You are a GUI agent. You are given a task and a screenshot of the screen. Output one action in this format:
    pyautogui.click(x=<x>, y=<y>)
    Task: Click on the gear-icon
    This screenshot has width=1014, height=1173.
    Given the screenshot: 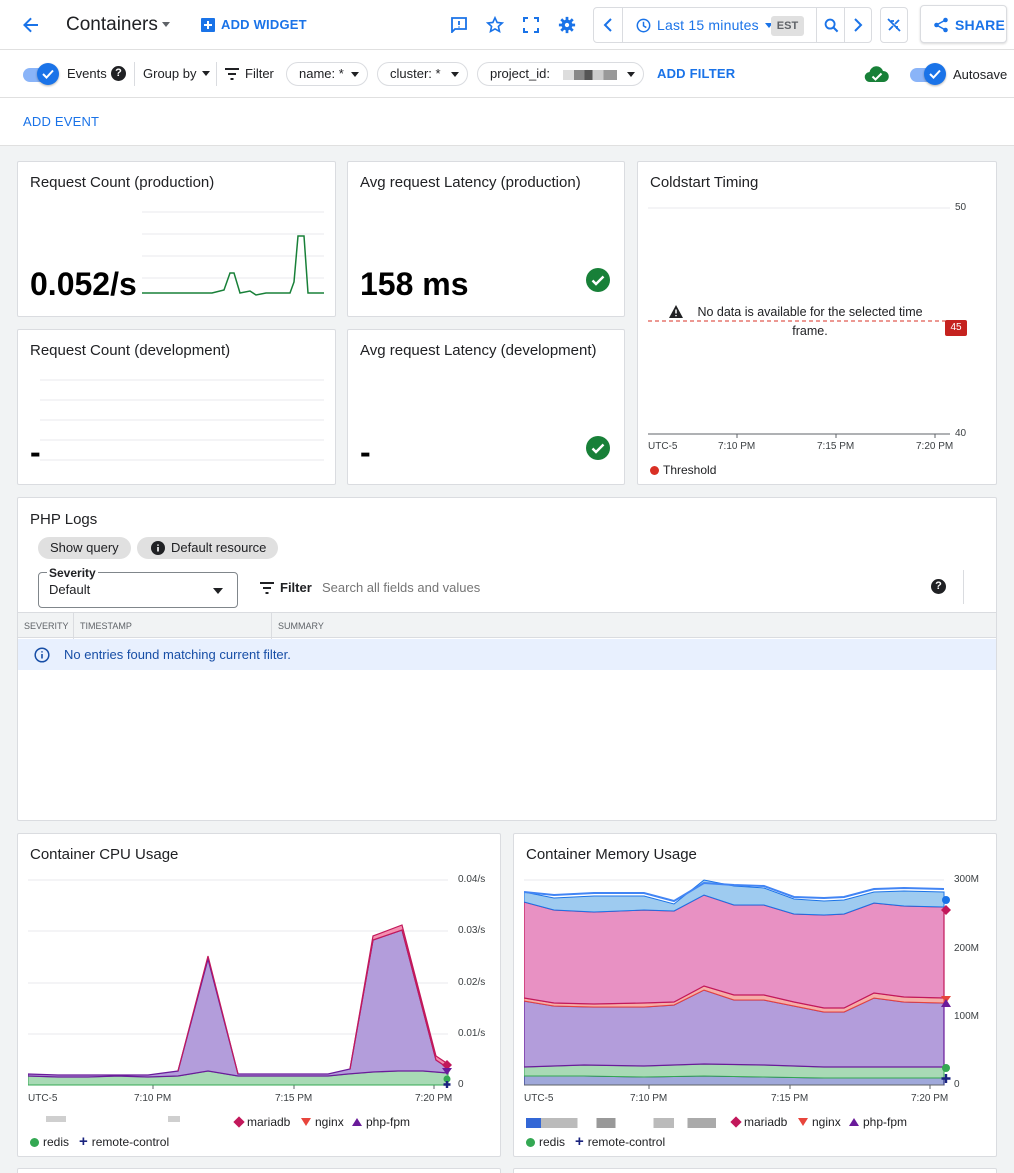 What is the action you would take?
    pyautogui.click(x=567, y=25)
    